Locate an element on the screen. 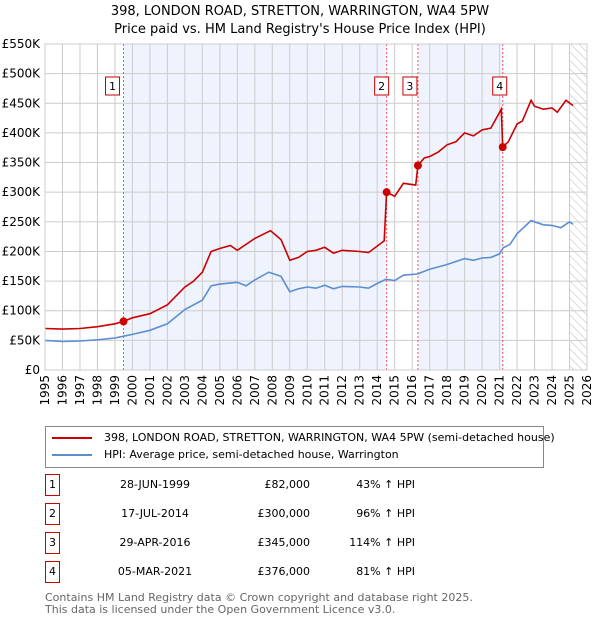  y-tick-label: £50K is located at coordinates (25, 340).